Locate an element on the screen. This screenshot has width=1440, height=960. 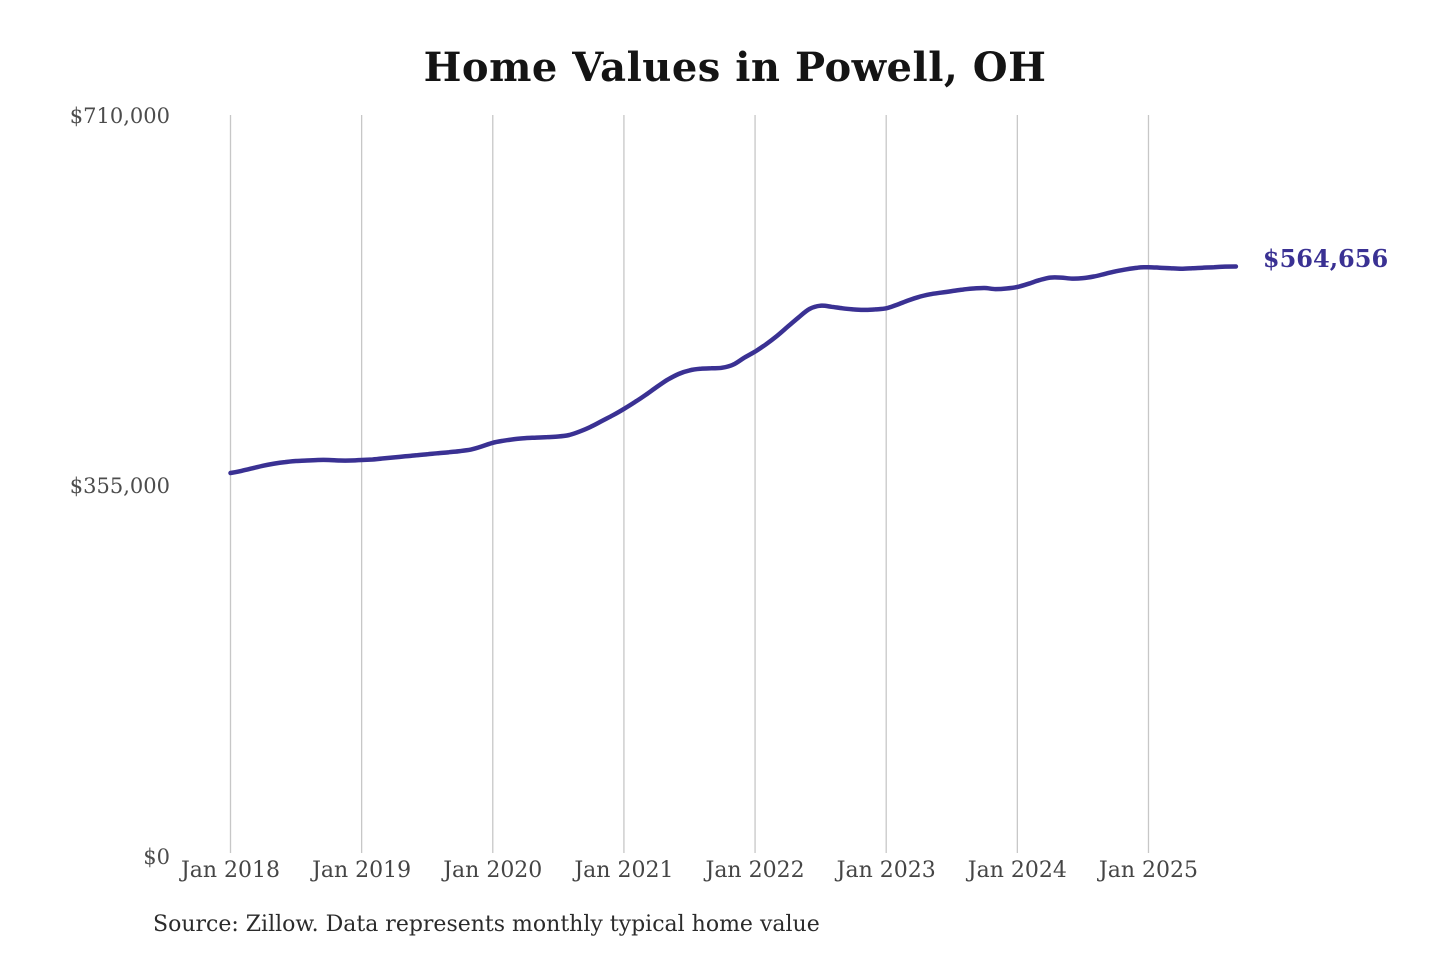
x-axis-tick-label: Jan 2019 is located at coordinates (362, 870).